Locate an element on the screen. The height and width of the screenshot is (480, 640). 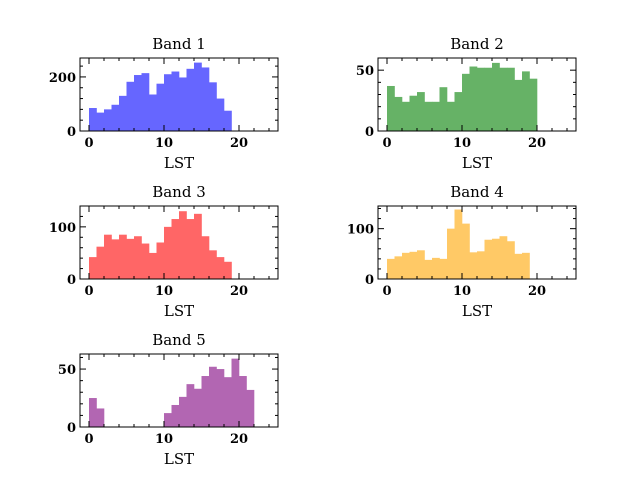
panel-band-3: 0 10 20 0 100 Band 3 LST is located at coordinates (164, 251).